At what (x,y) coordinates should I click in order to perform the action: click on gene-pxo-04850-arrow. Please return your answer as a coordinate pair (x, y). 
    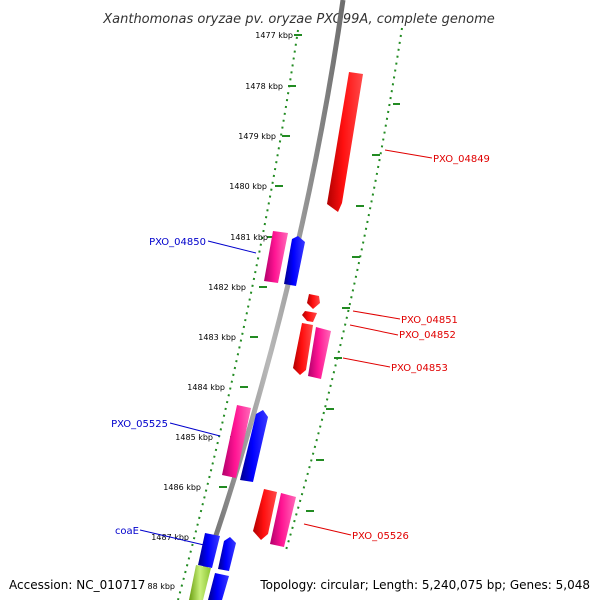
    Looking at the image, I should click on (294, 261).